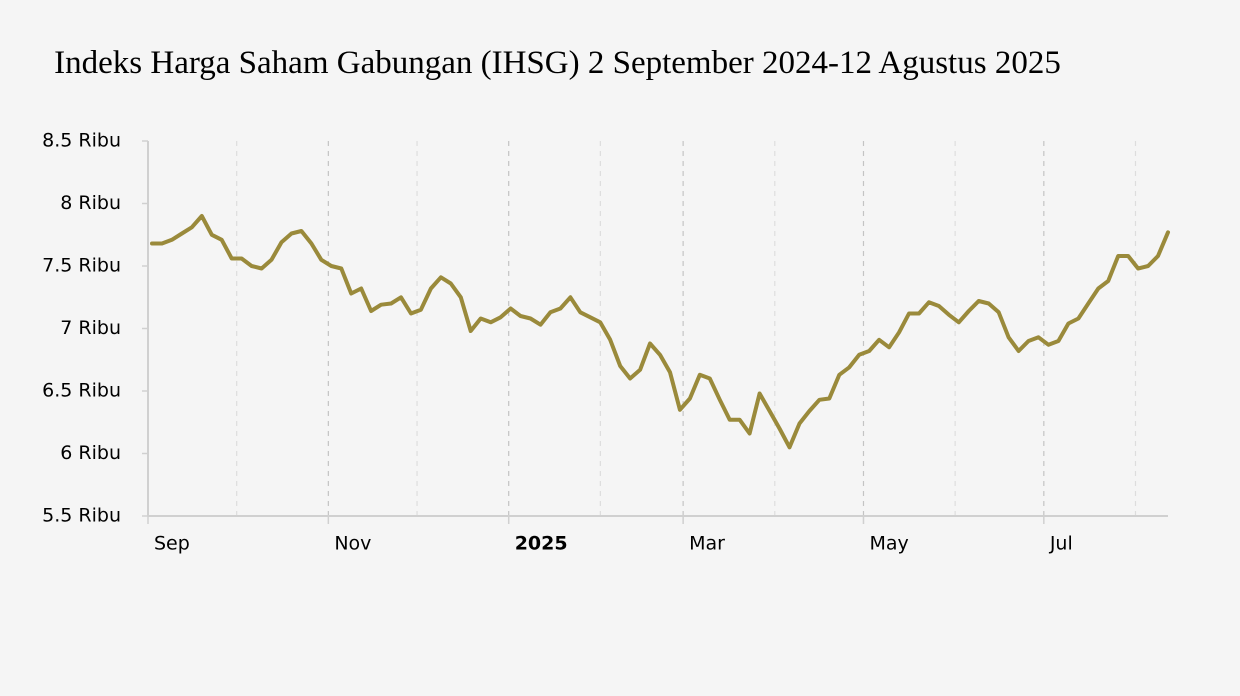  What do you see at coordinates (81, 391) in the screenshot?
I see `y-tick-label: 6.5 Ribu` at bounding box center [81, 391].